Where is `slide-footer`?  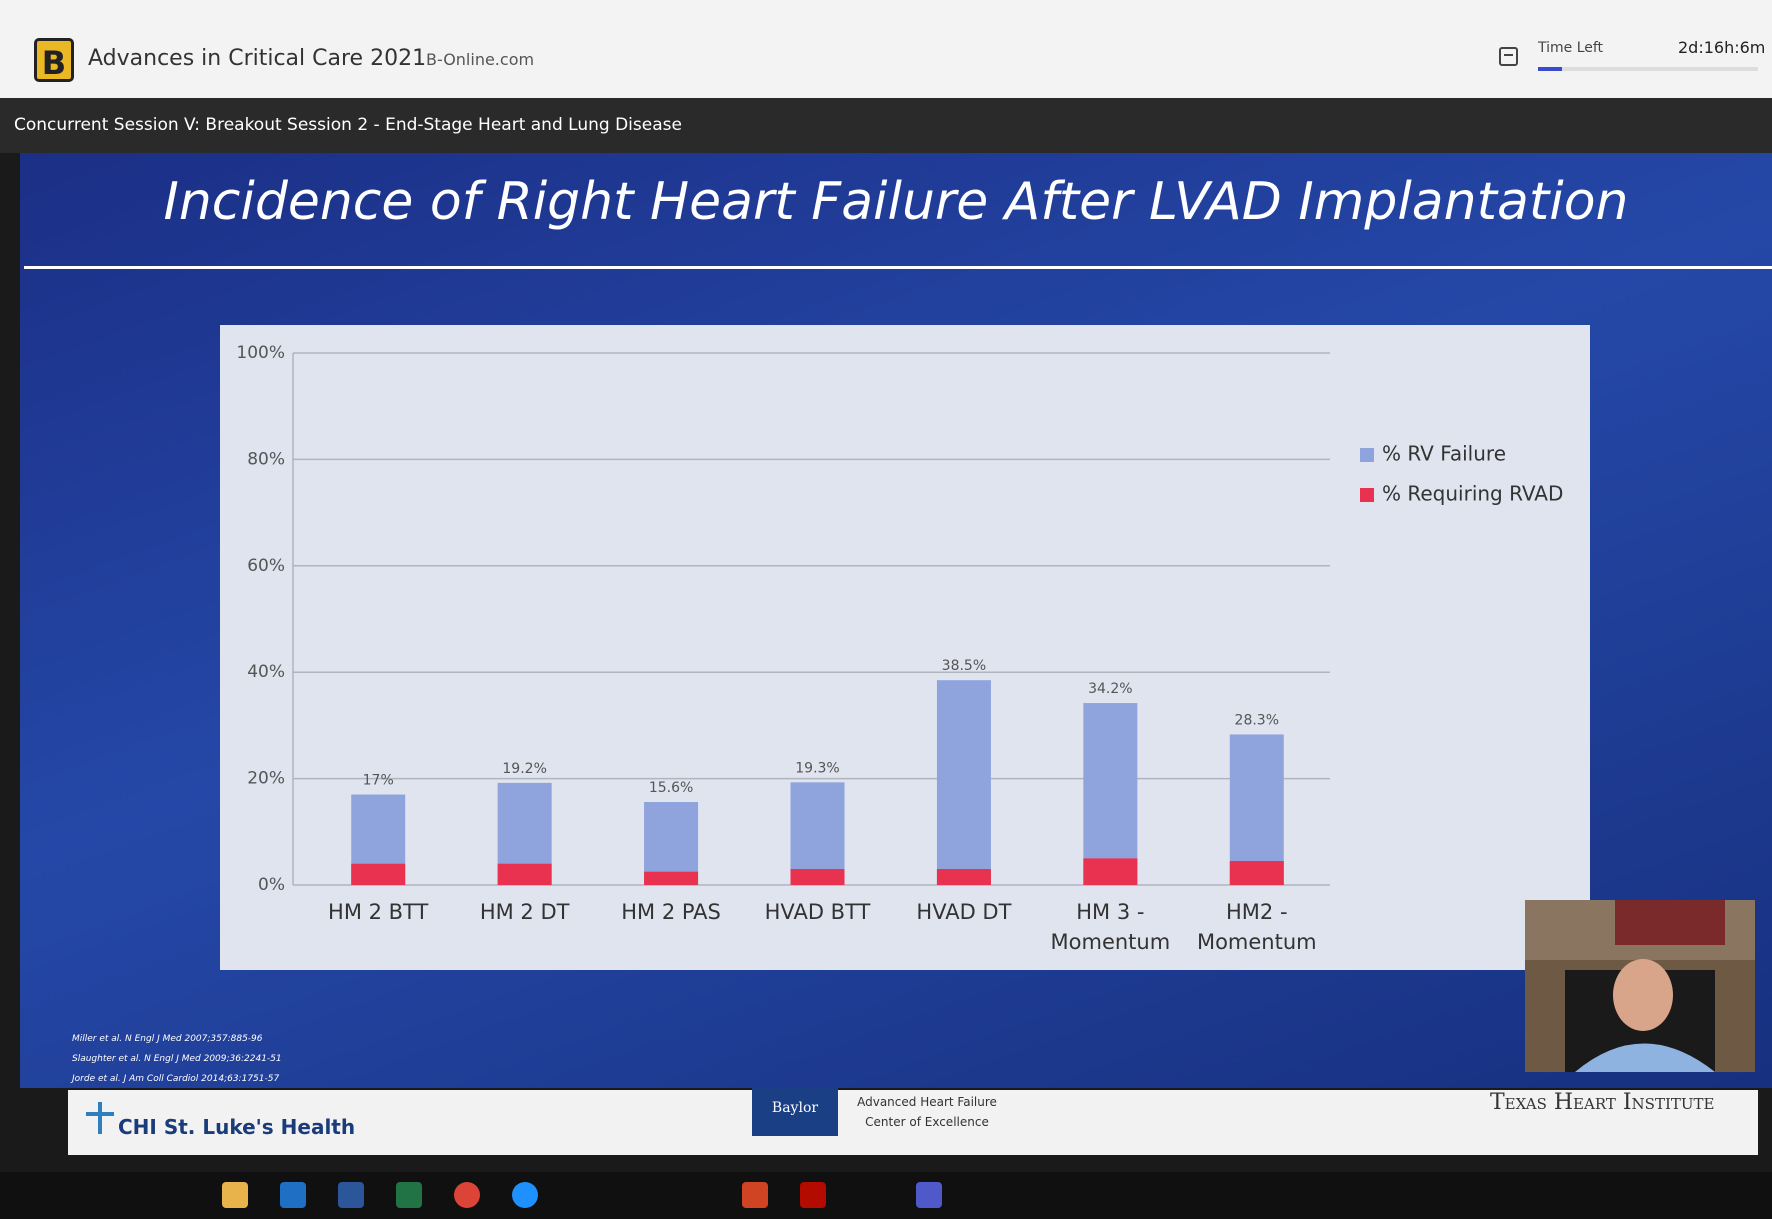 slide-footer is located at coordinates (913, 1122).